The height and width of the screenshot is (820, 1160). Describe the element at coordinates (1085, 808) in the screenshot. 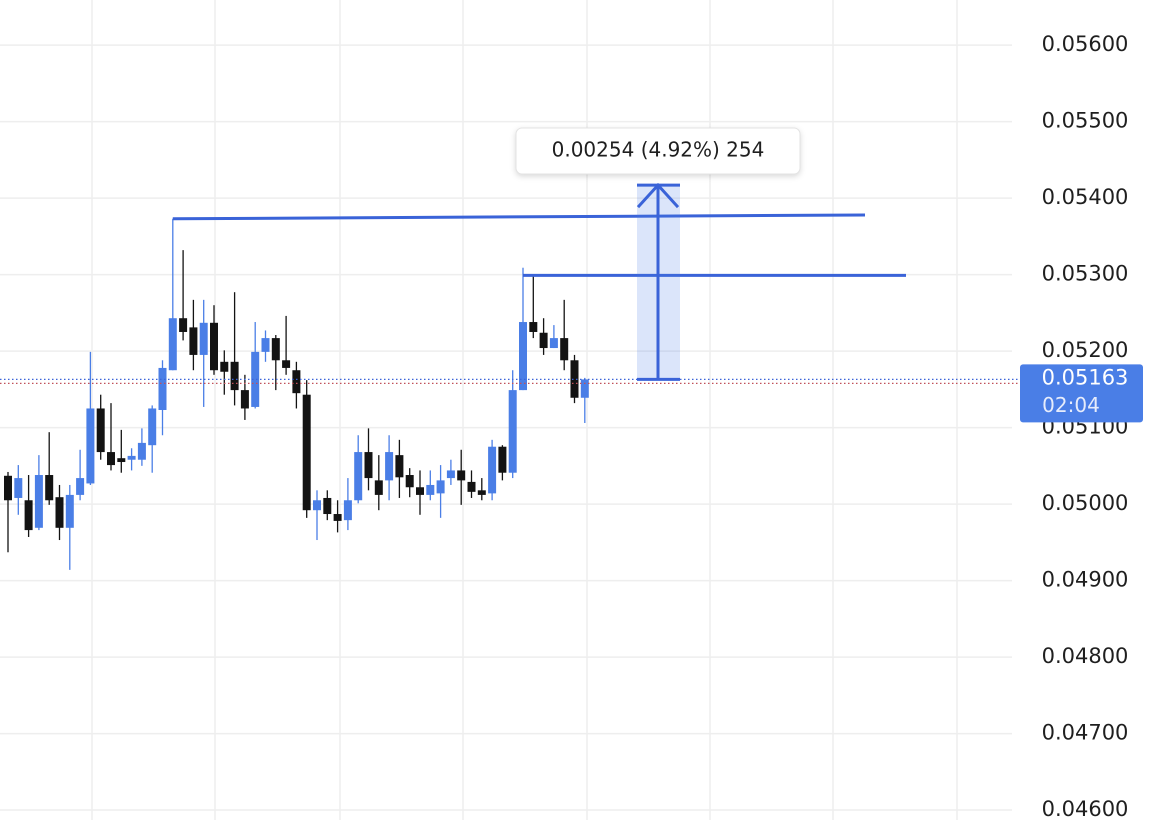

I see `y-tick-label: 0.04600` at that location.